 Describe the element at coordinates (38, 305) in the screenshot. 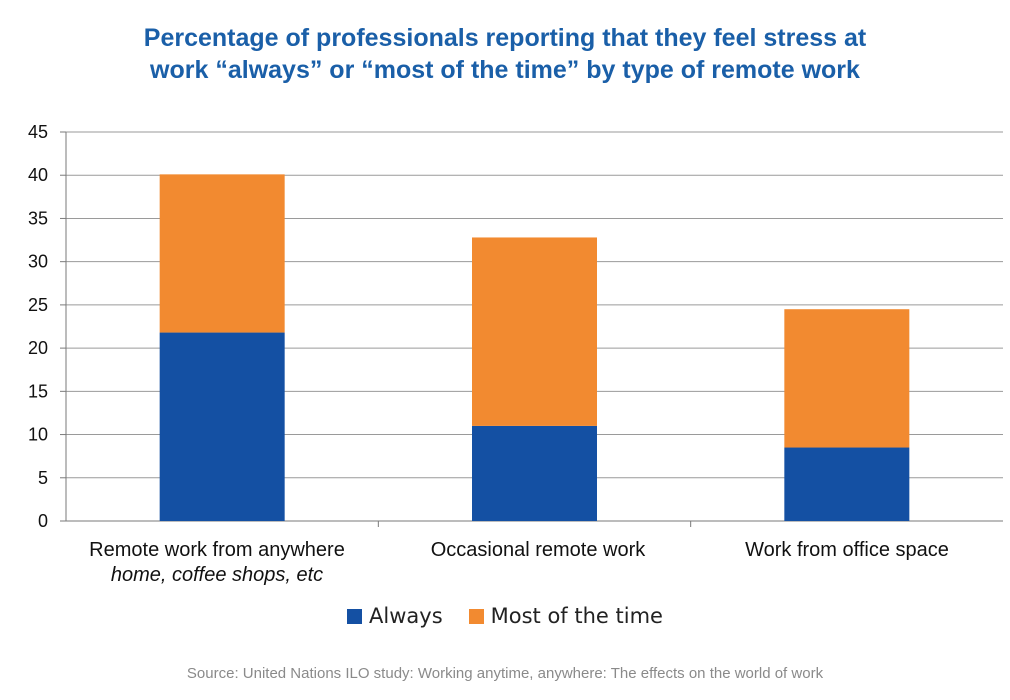

I see `y-tick-label: 25` at that location.